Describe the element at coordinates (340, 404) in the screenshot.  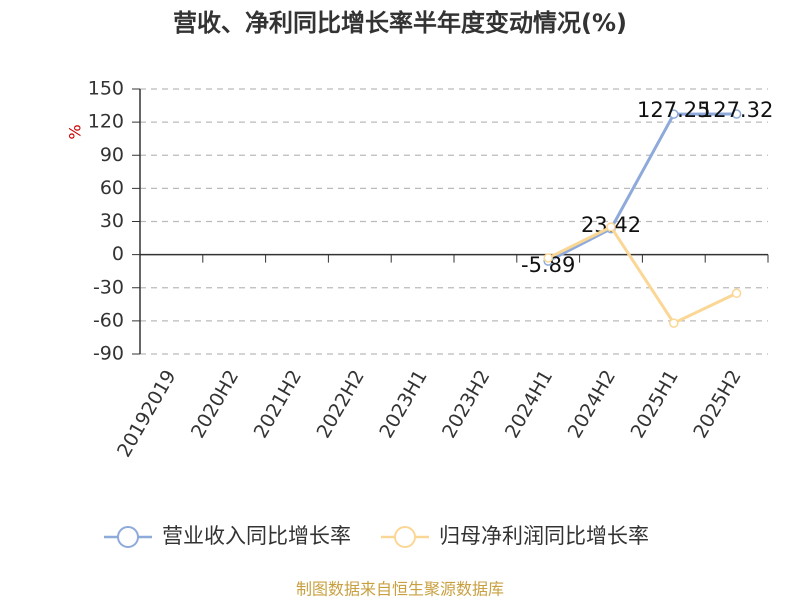
I see `x-tick-label: 2022H2` at that location.